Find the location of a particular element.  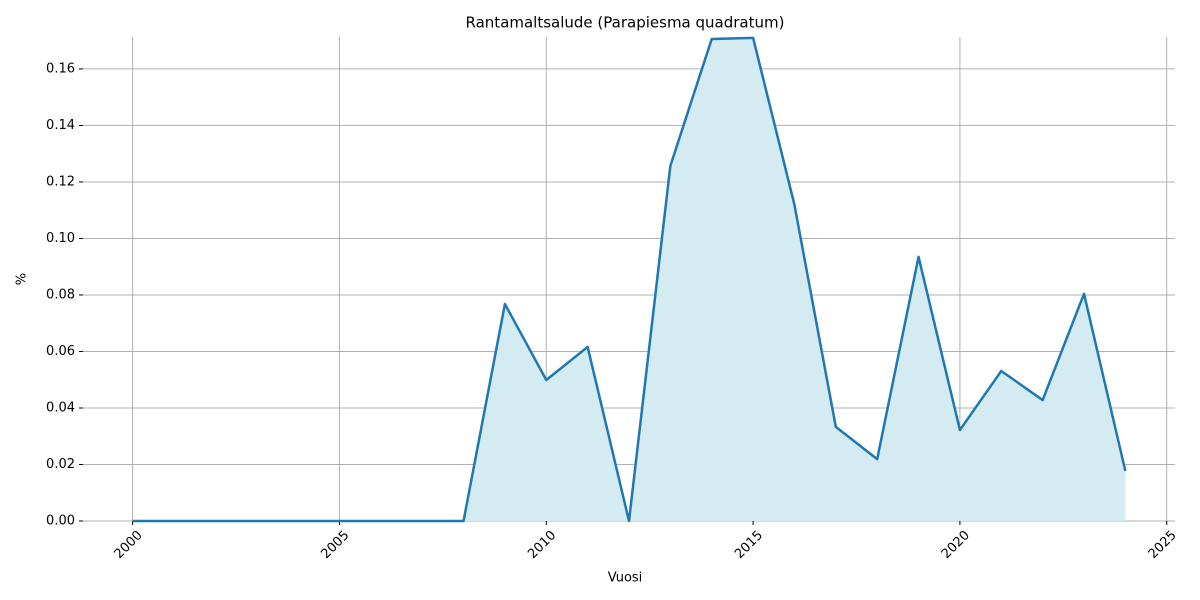

x-tick-label: 2005 is located at coordinates (335, 545).